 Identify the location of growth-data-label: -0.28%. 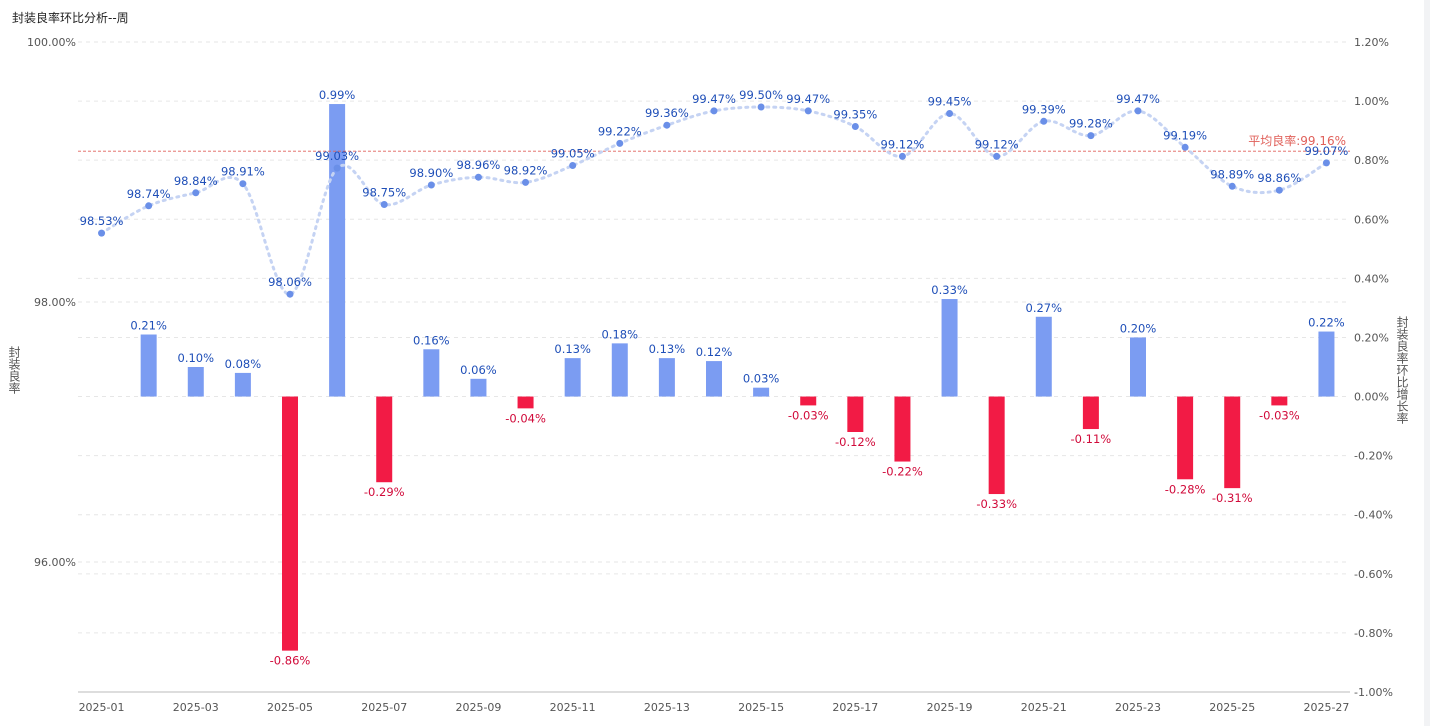
(1185, 489).